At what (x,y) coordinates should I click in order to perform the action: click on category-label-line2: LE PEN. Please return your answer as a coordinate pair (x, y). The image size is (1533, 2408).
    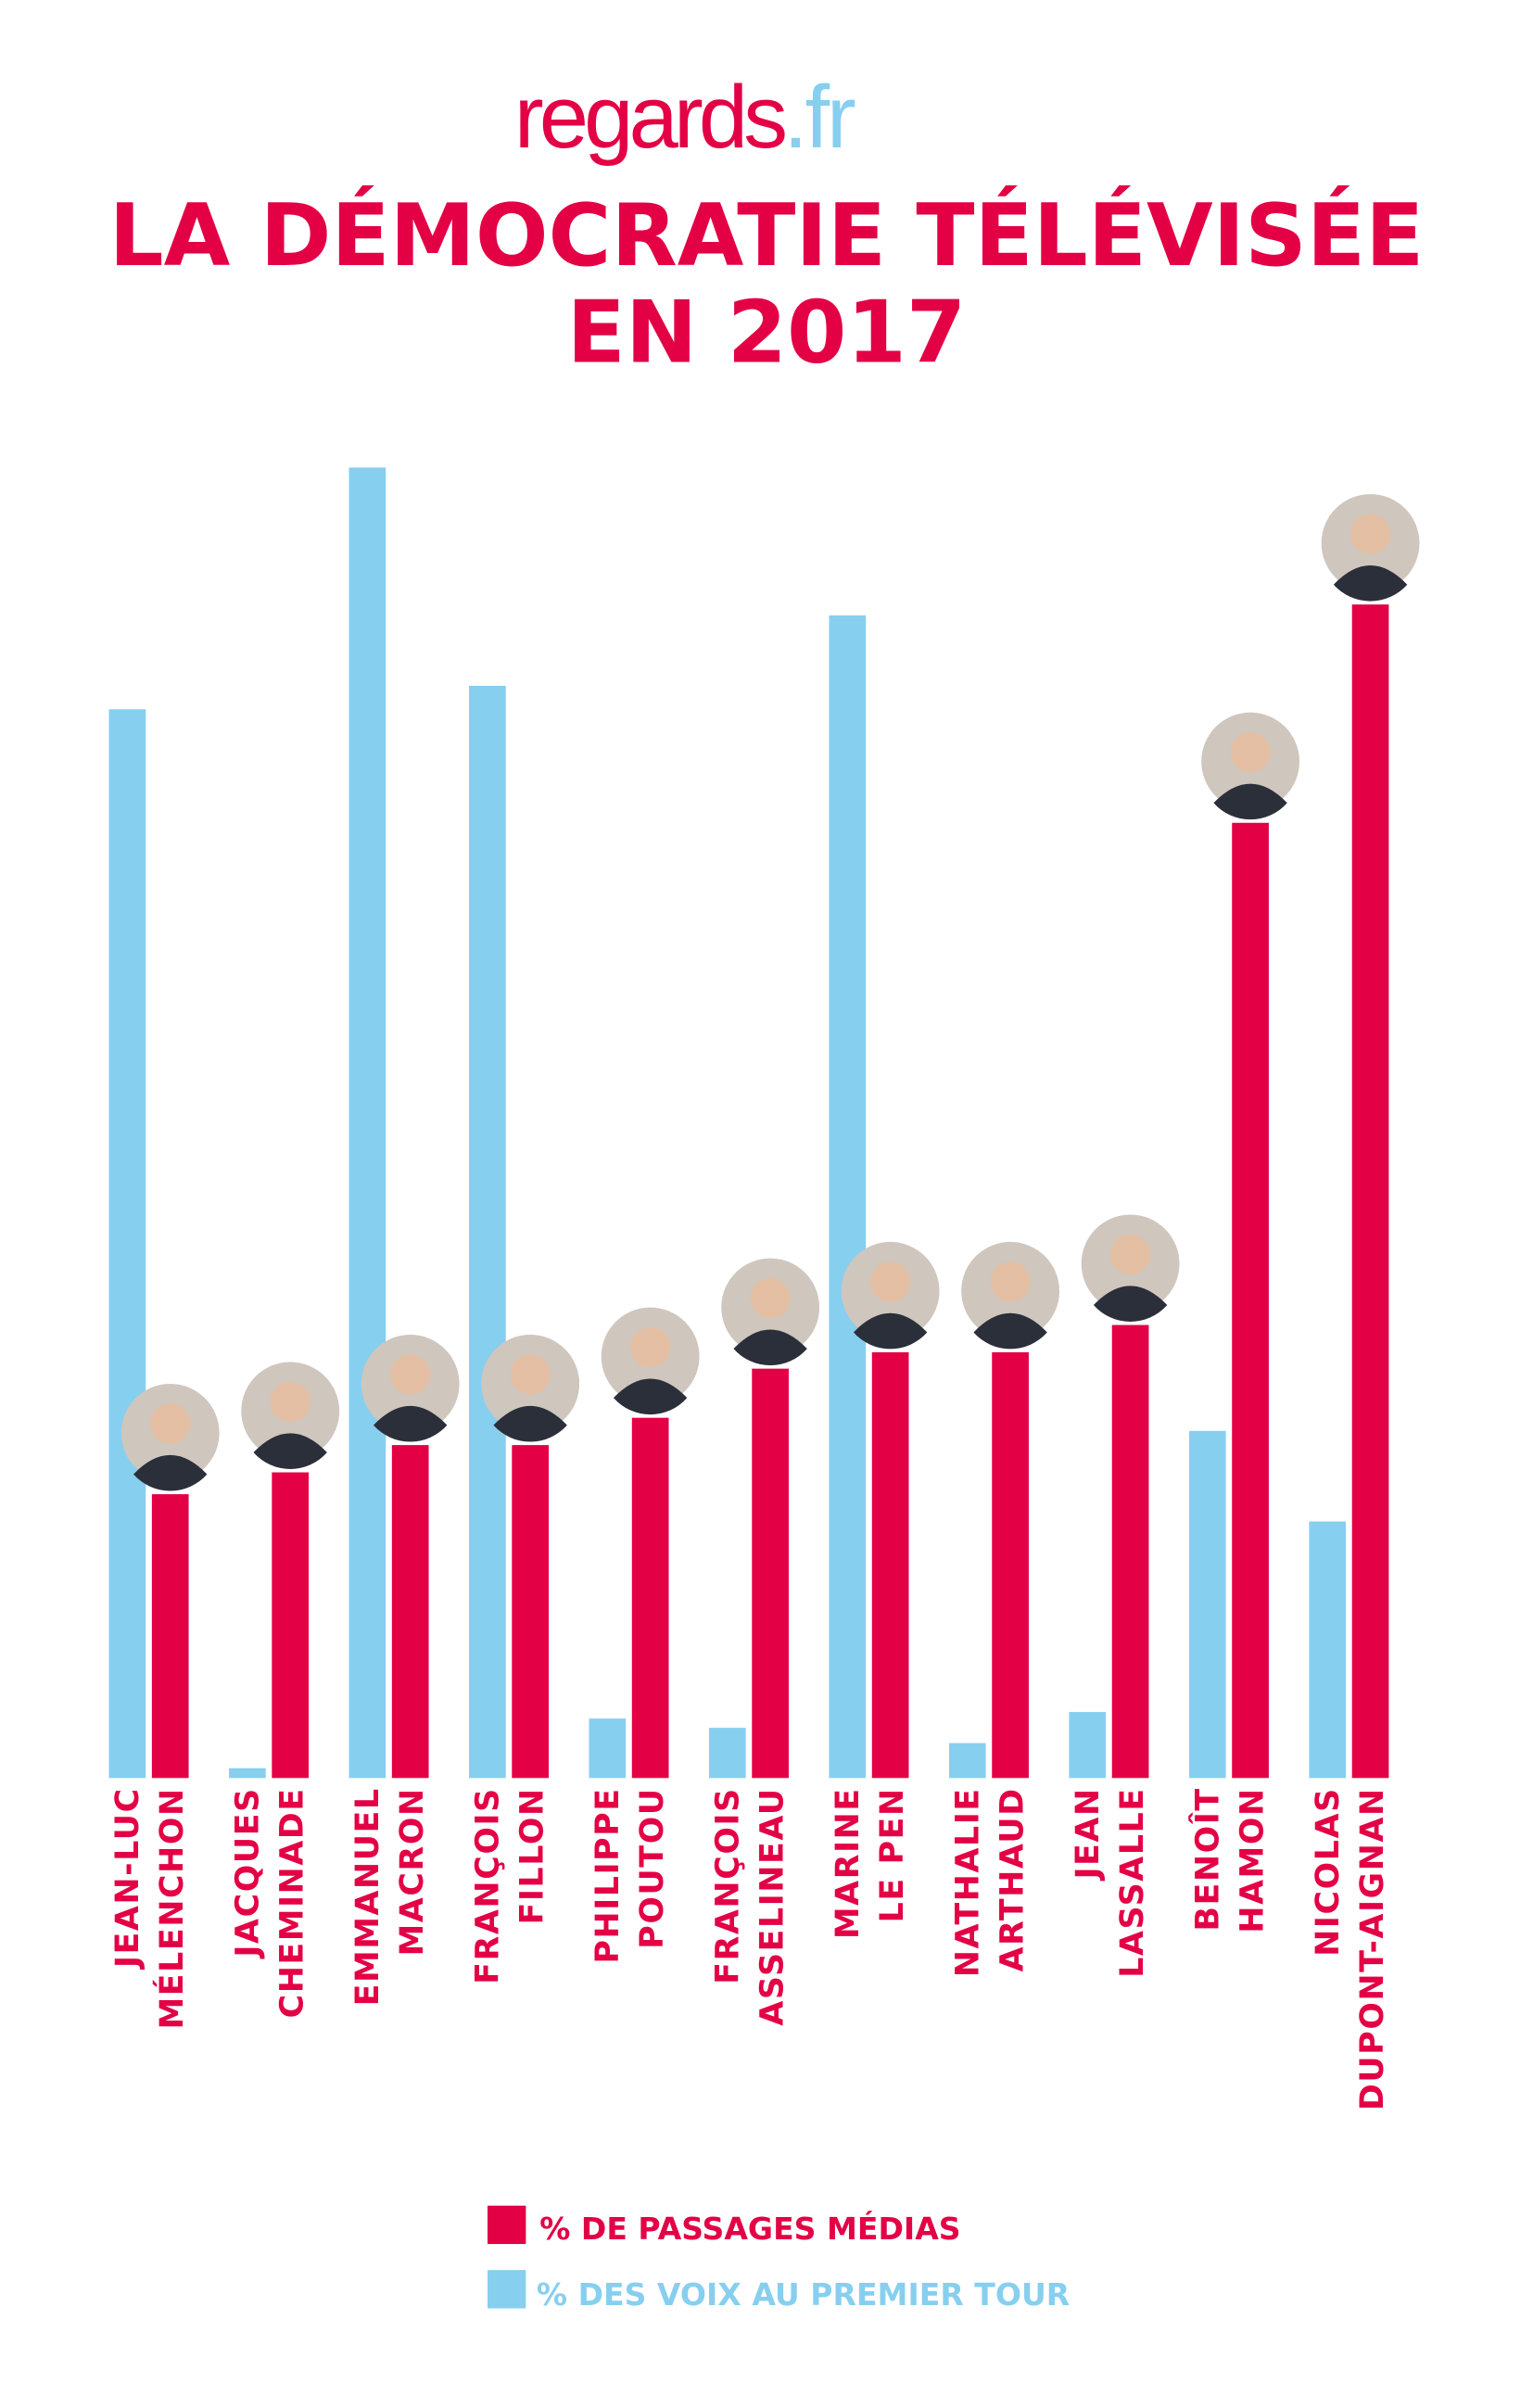
    Looking at the image, I should click on (892, 1854).